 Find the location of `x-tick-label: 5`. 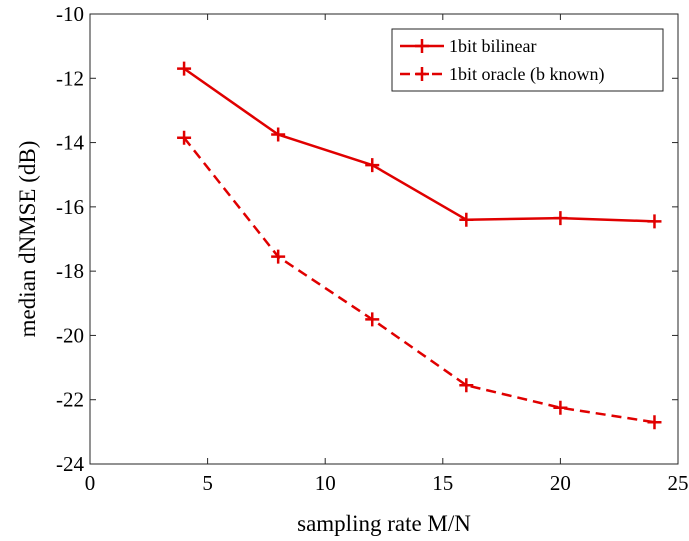

x-tick-label: 5 is located at coordinates (207, 483).